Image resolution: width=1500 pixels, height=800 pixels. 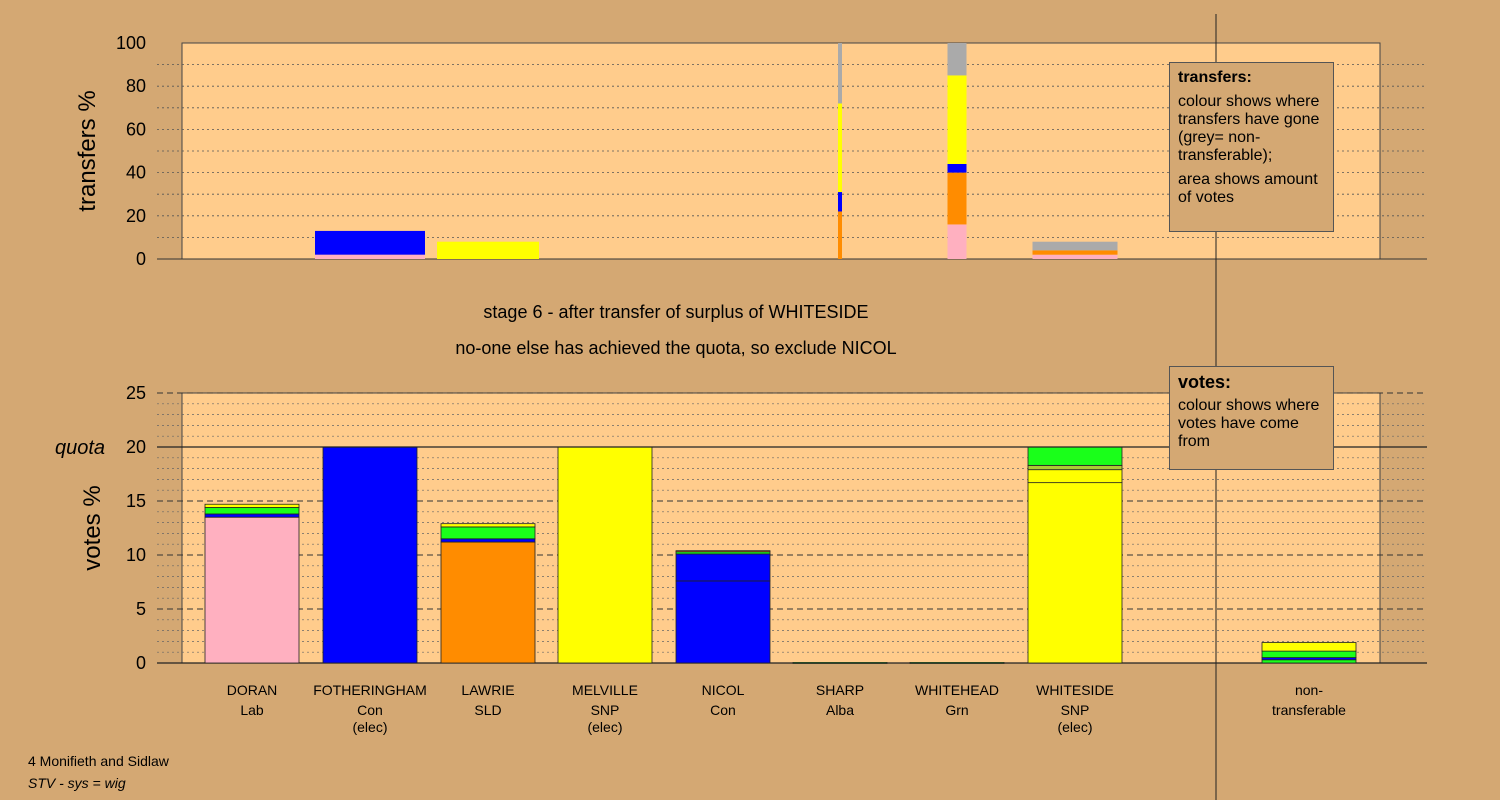 What do you see at coordinates (1248, 188) in the screenshot?
I see `transfers-legend-line-2: area shows amount of votes` at bounding box center [1248, 188].